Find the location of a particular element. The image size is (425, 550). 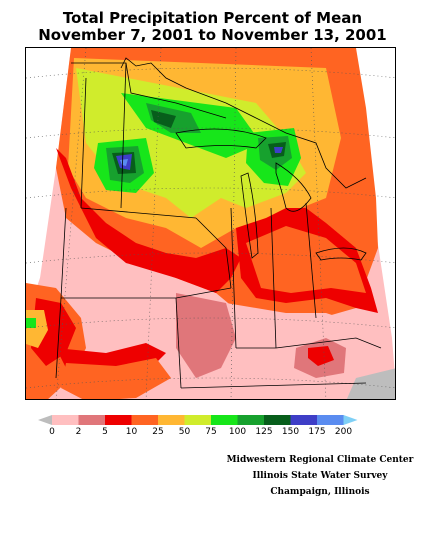

legend-tick-label: 75 is located at coordinates (211, 432).